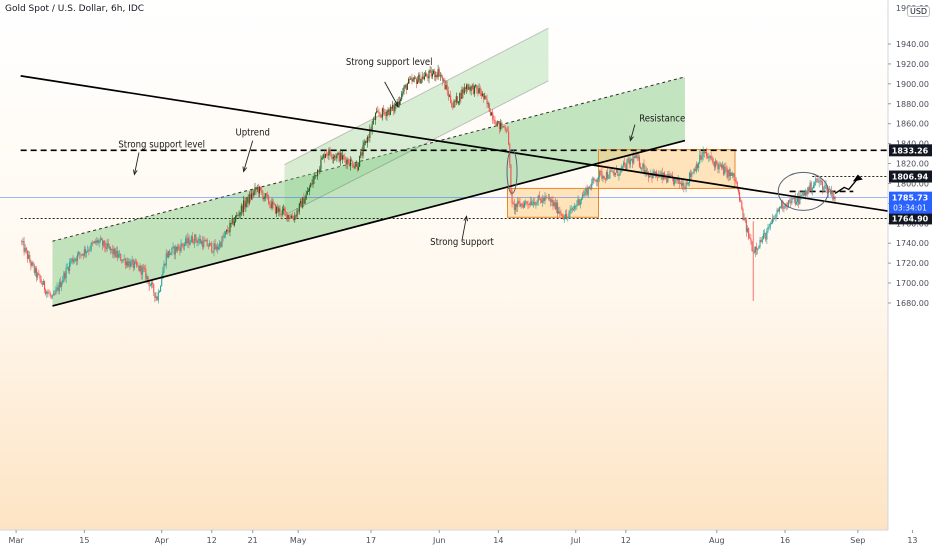  What do you see at coordinates (910, 177) in the screenshot?
I see `level-price-label: 1806.94` at bounding box center [910, 177].